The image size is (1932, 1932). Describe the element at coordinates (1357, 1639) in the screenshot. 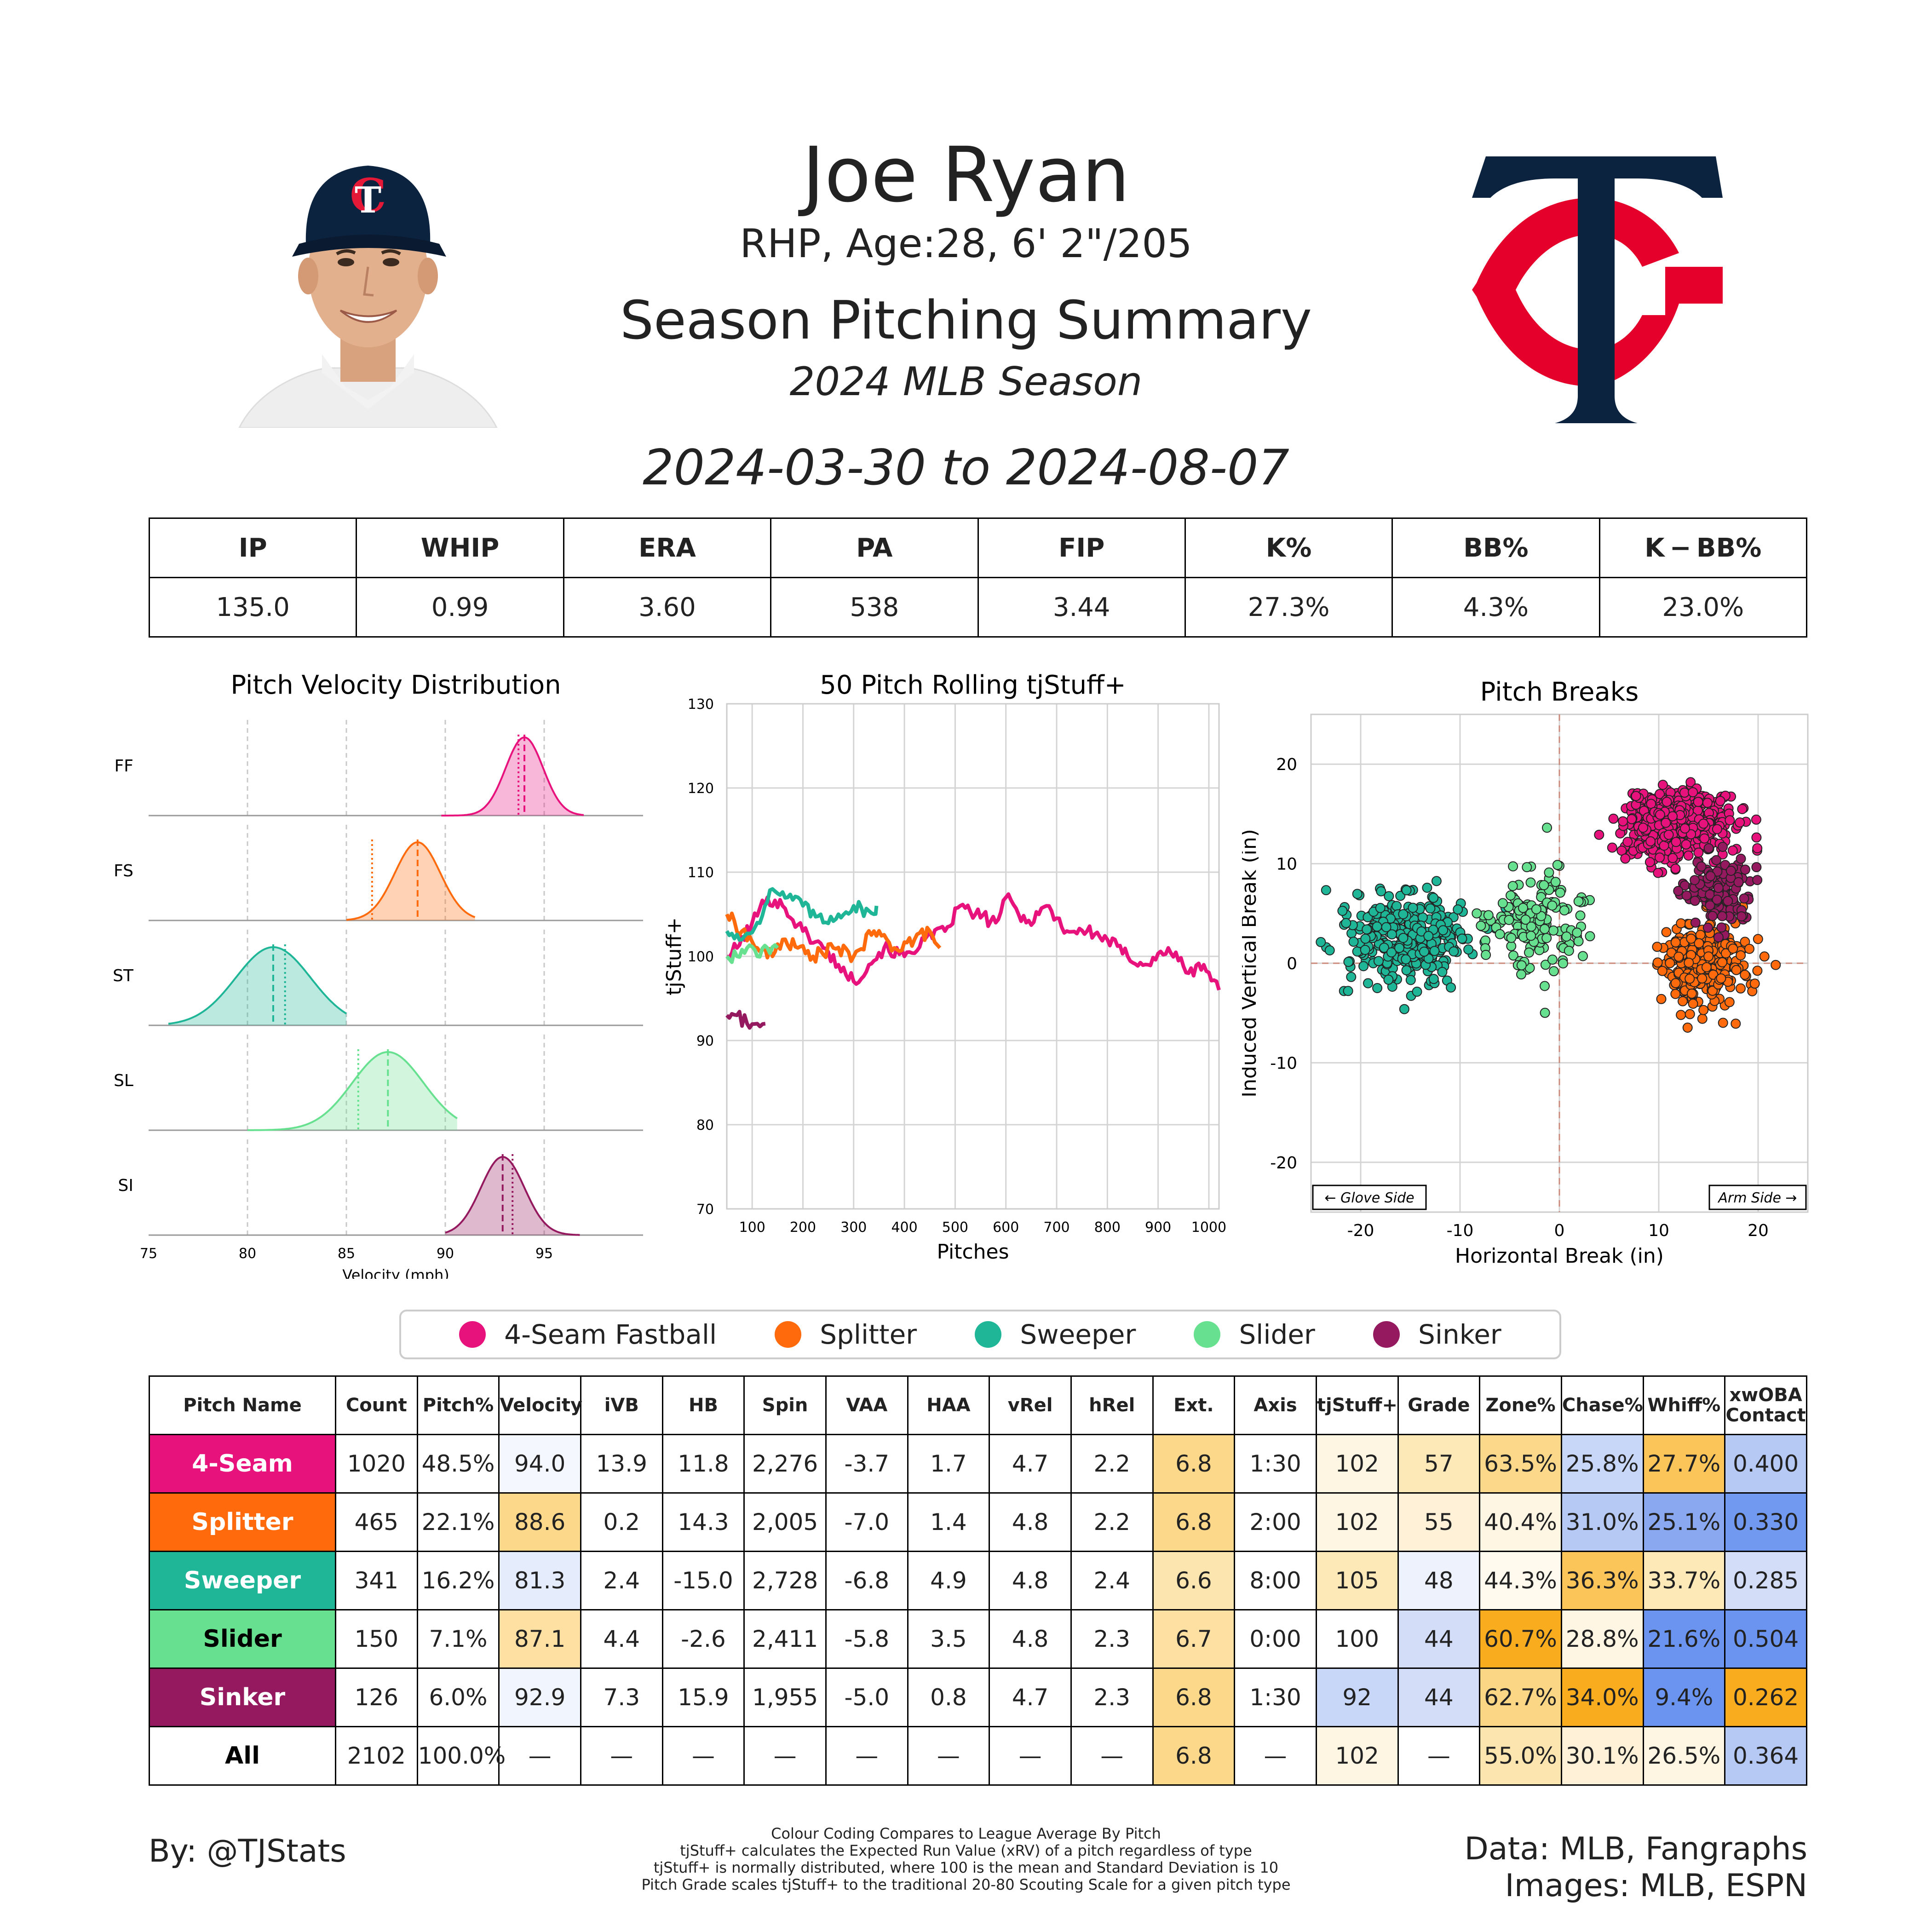

I see `pitch-table-cell: 100` at that location.